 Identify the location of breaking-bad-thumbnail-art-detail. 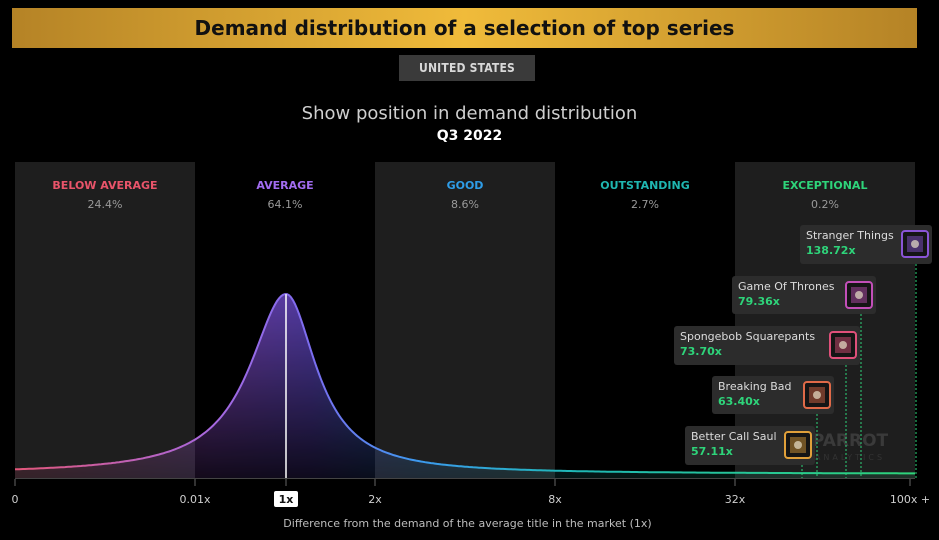
(817, 395).